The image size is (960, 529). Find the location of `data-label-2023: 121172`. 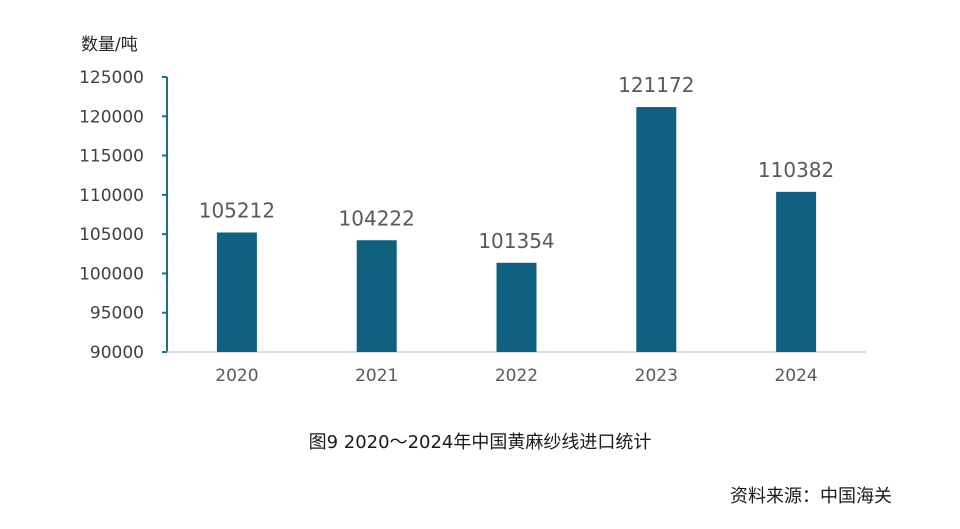

data-label-2023: 121172 is located at coordinates (656, 85).